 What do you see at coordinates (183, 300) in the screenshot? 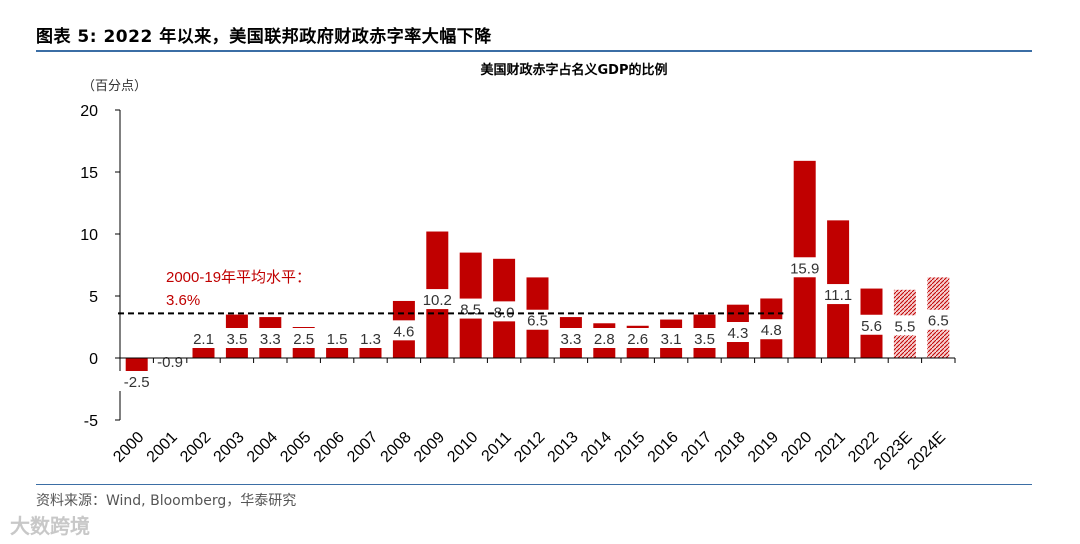
I see `reference-label-line2: 3.6%` at bounding box center [183, 300].